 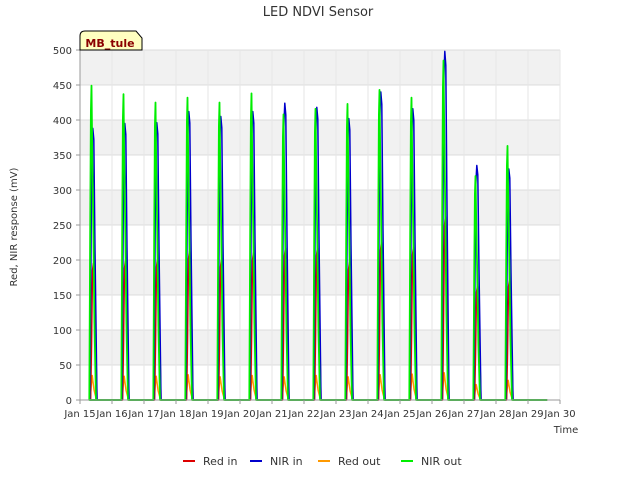 What do you see at coordinates (62, 226) in the screenshot?
I see `y-tick-label: 250` at bounding box center [62, 226].